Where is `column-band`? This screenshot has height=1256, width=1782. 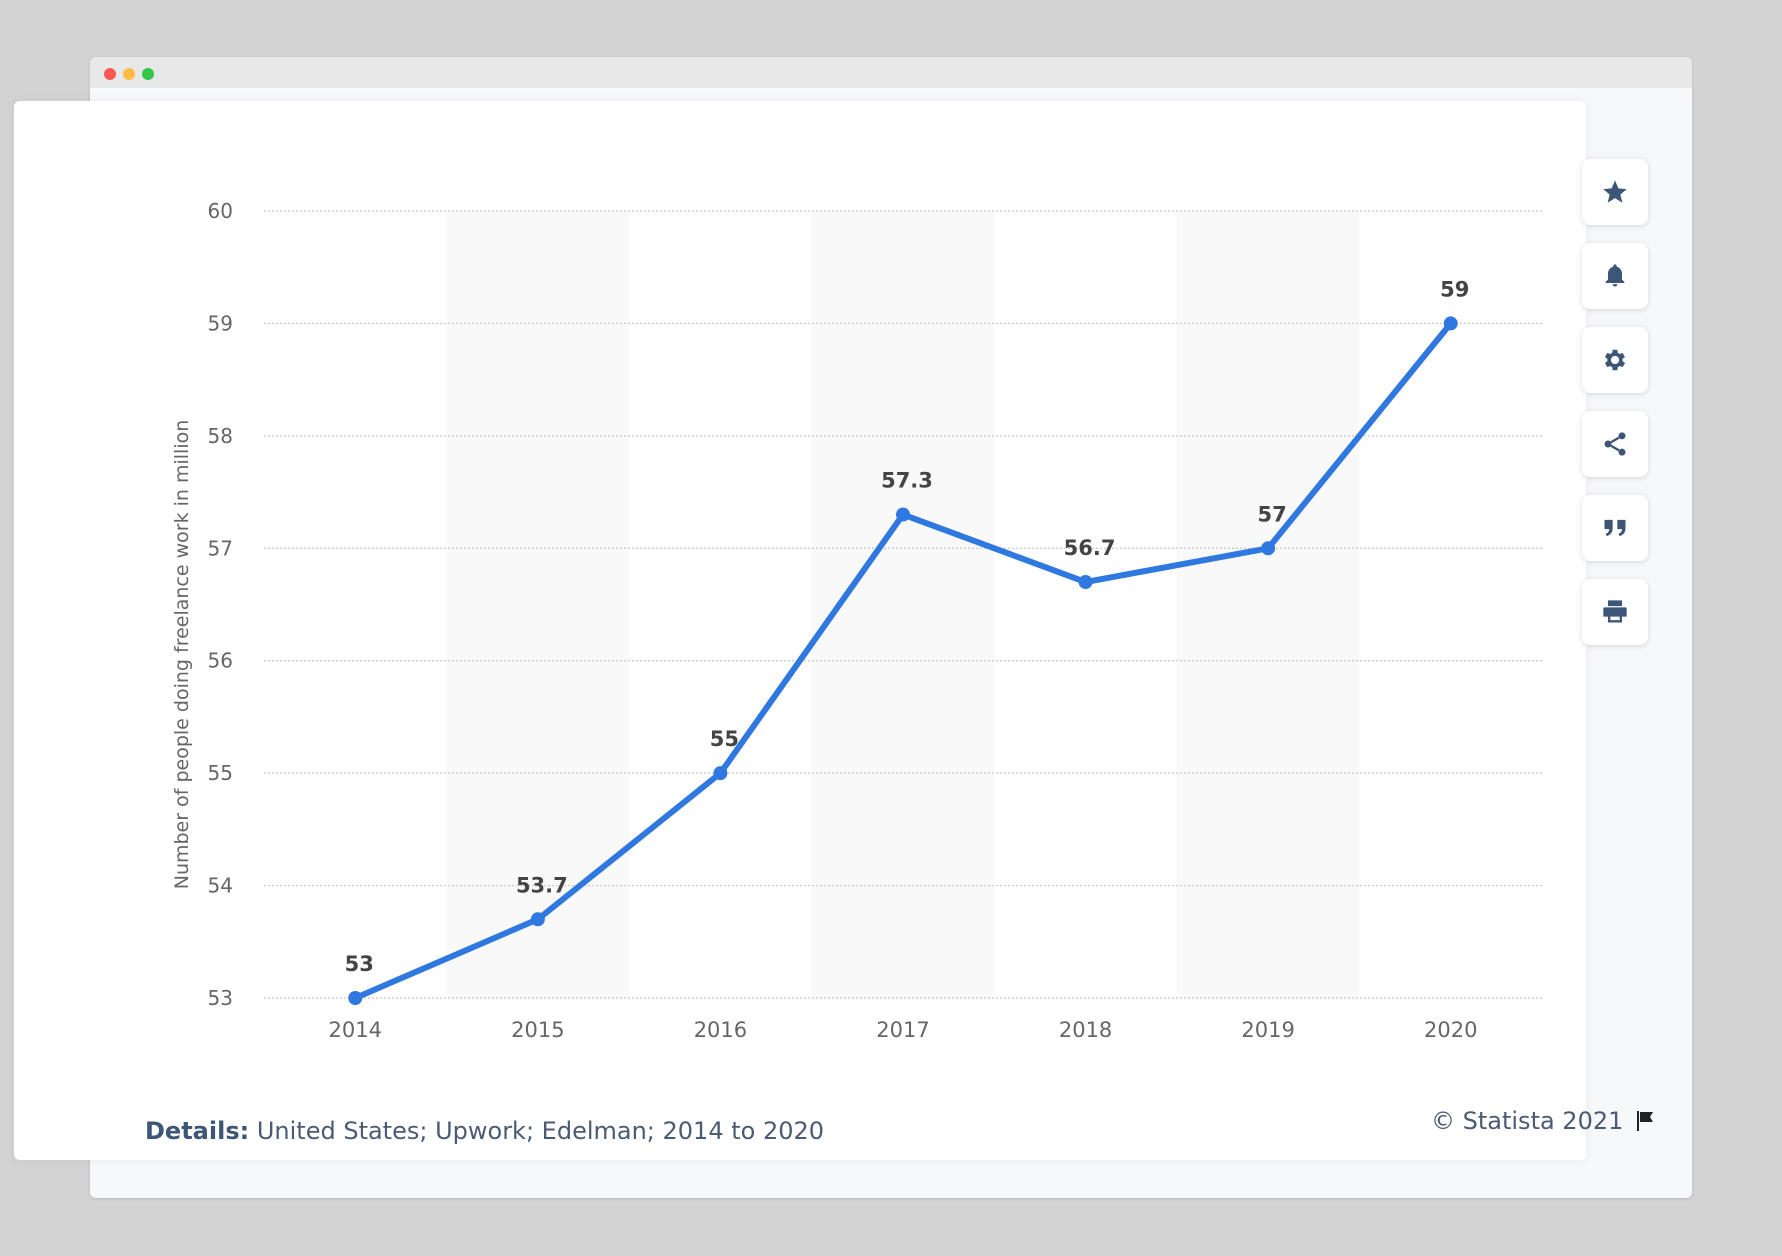 column-band is located at coordinates (1268, 604).